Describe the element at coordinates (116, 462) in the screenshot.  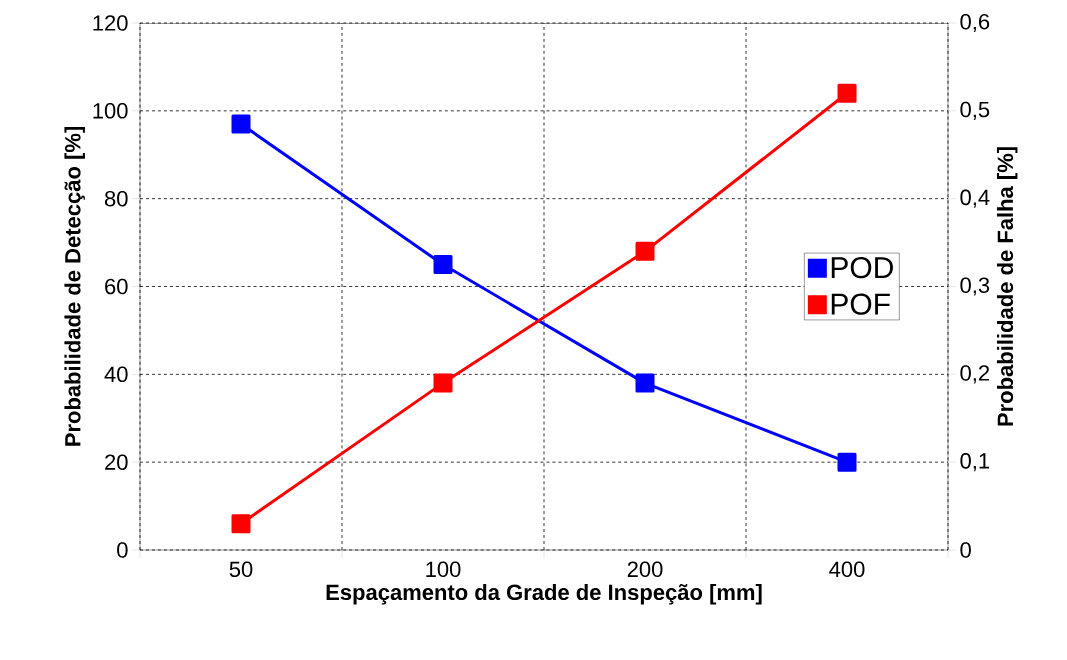
I see `y-tick-label: 20` at that location.